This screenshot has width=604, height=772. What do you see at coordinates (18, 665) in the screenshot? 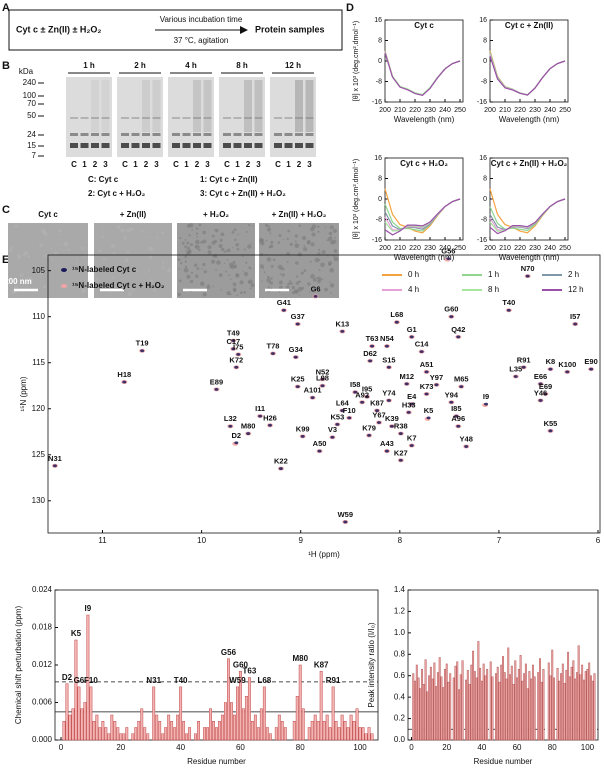
I see `y-axis-label: Chemical shift perturbation (ppm)` at bounding box center [18, 665].